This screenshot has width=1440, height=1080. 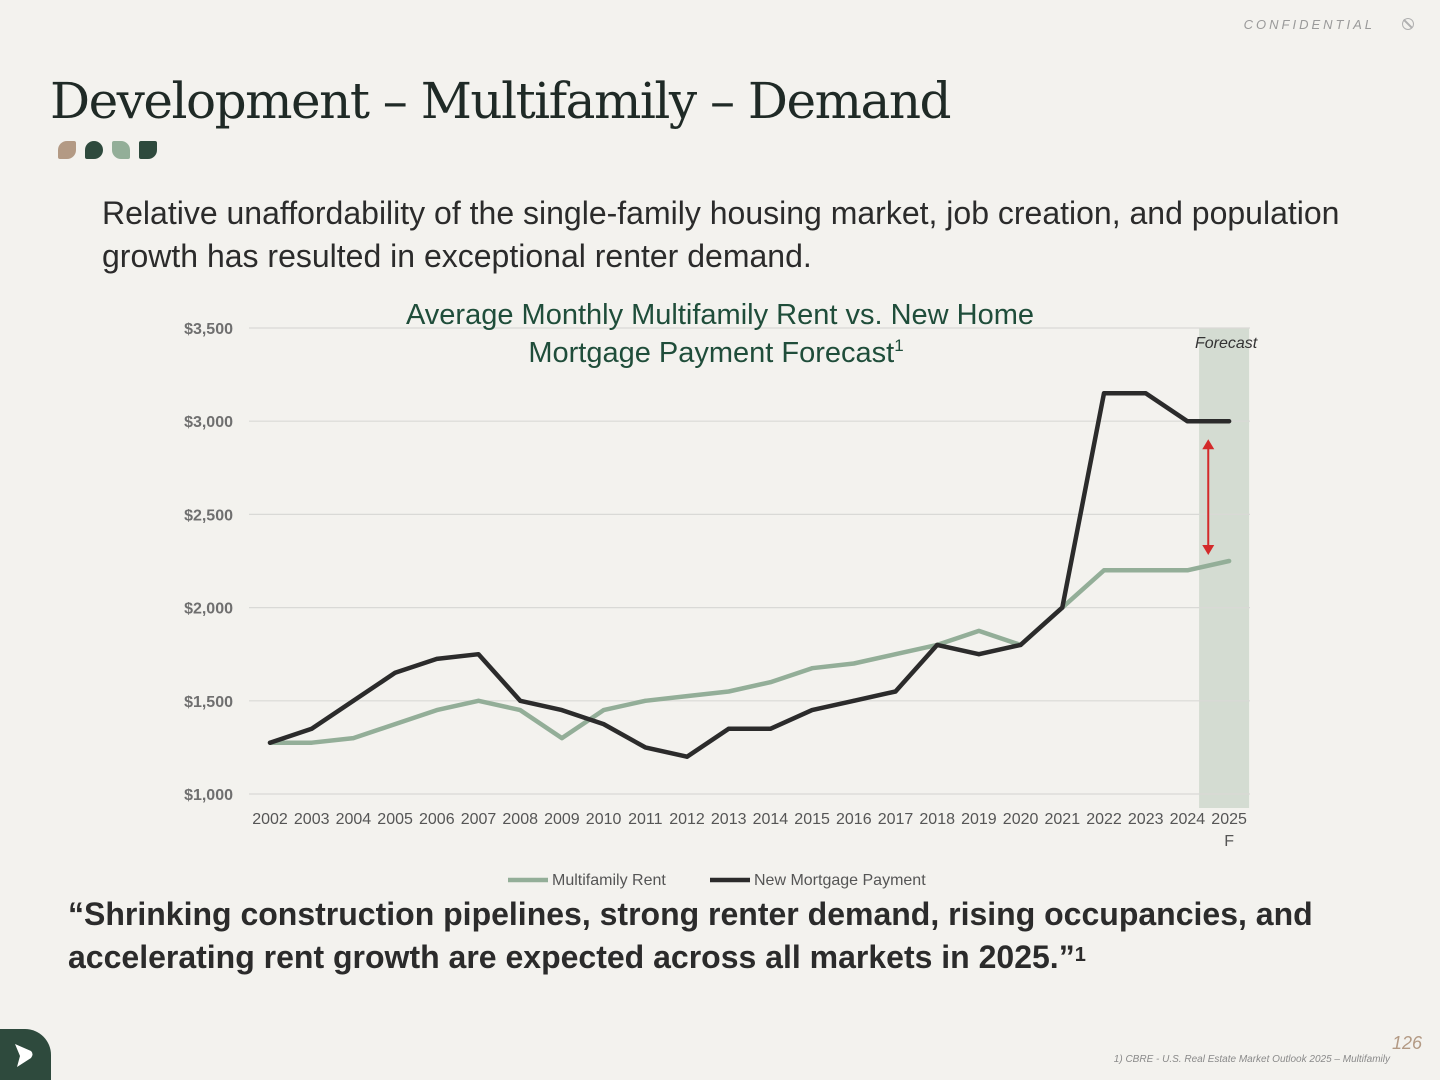 What do you see at coordinates (1208, 444) in the screenshot?
I see `gap-arrow-head-up` at bounding box center [1208, 444].